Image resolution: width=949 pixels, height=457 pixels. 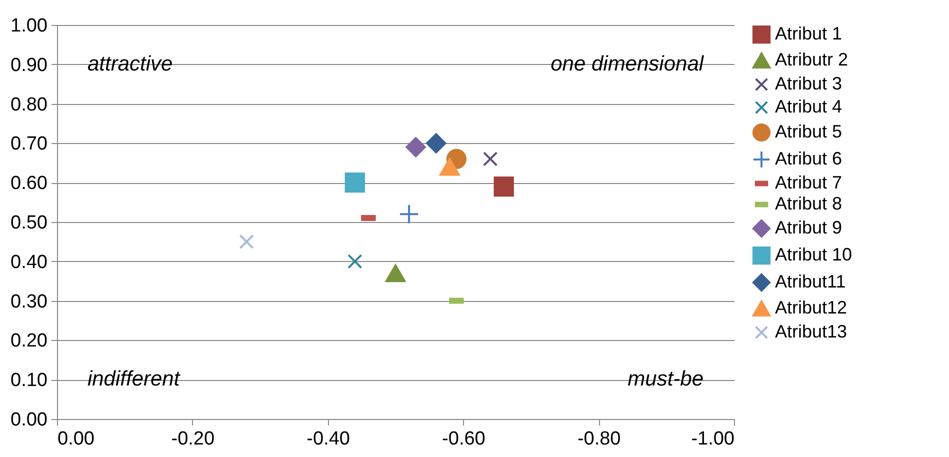 What do you see at coordinates (808, 34) in the screenshot?
I see `legend-label: Atribut 1` at bounding box center [808, 34].